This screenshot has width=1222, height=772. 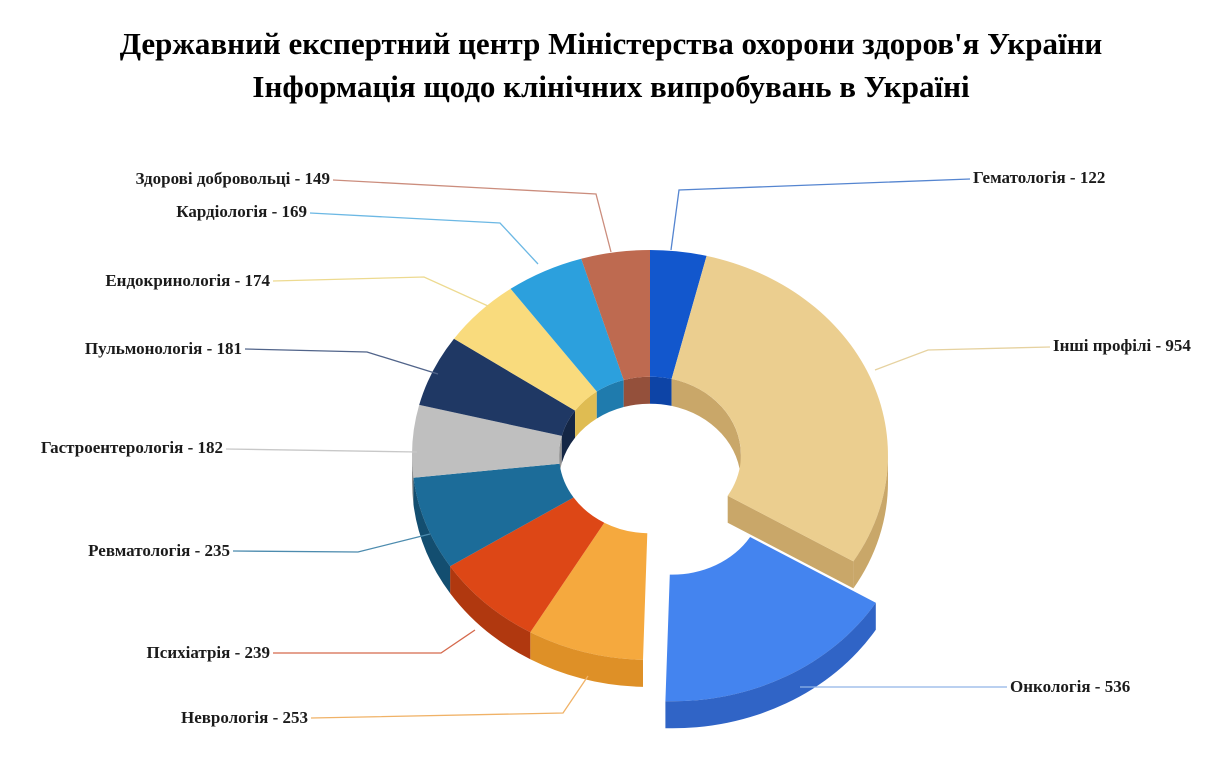 What do you see at coordinates (1122, 345) in the screenshot?
I see `slice-label: Інші профілі - 954` at bounding box center [1122, 345].